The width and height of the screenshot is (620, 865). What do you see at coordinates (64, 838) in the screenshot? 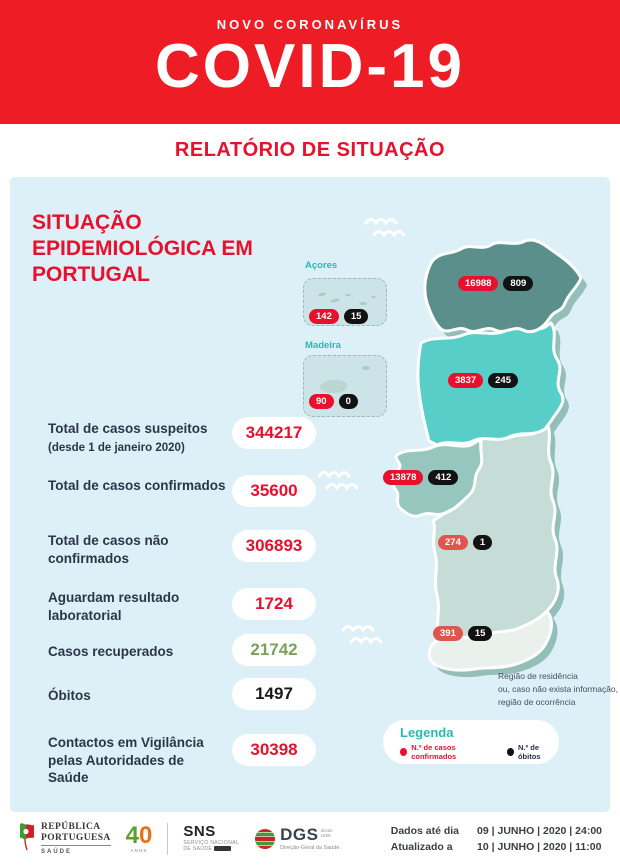
I see `republica-portuguesa-logo: REPÚBLICA PORTUGUESA SAÚDE` at bounding box center [64, 838].